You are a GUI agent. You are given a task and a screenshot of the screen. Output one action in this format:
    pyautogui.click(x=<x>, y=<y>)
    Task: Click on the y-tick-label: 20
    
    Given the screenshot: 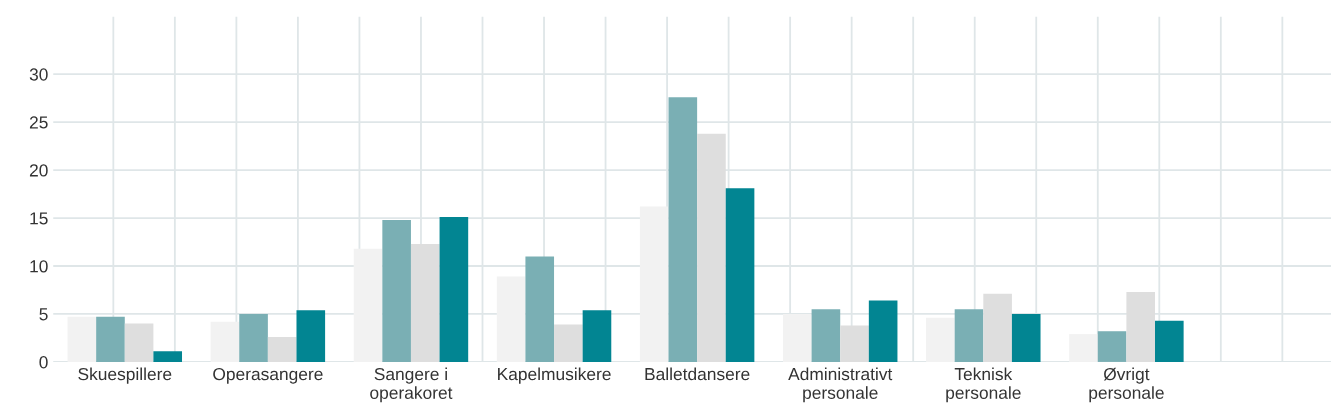 What is the action you would take?
    pyautogui.click(x=38, y=170)
    